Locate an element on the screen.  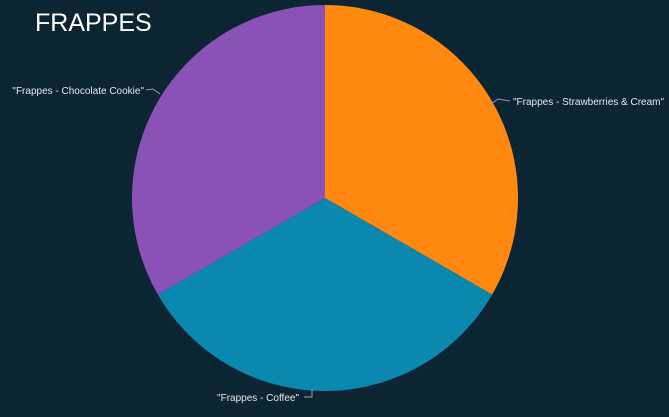
slice-label: "Frappes - Strawberries & Cream" is located at coordinates (588, 102).